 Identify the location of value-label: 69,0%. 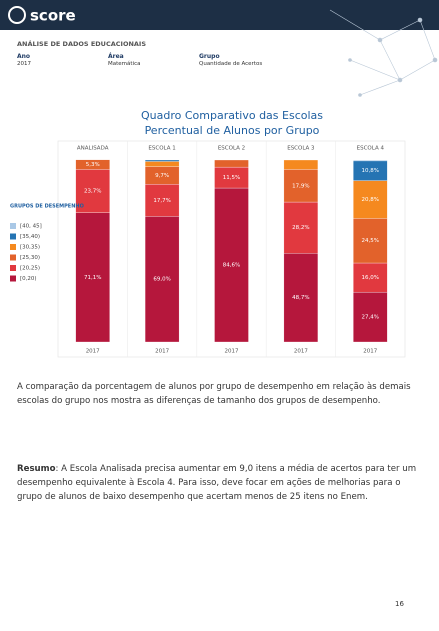
(161, 280).